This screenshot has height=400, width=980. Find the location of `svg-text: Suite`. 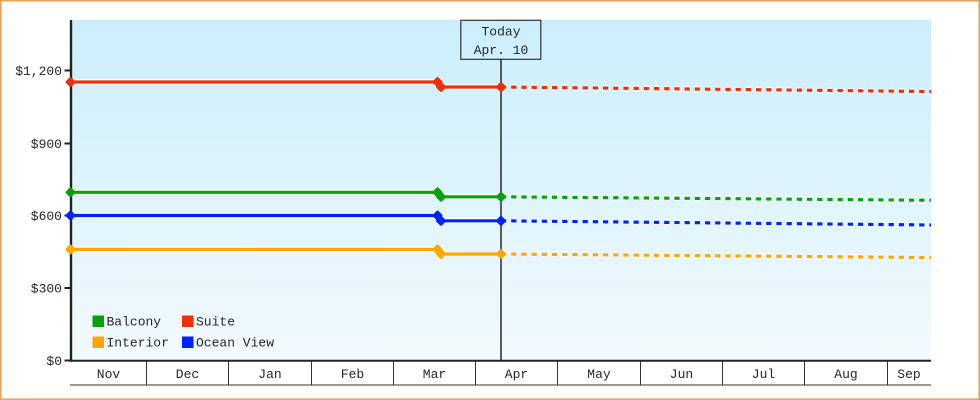

svg-text: Suite is located at coordinates (215, 322).